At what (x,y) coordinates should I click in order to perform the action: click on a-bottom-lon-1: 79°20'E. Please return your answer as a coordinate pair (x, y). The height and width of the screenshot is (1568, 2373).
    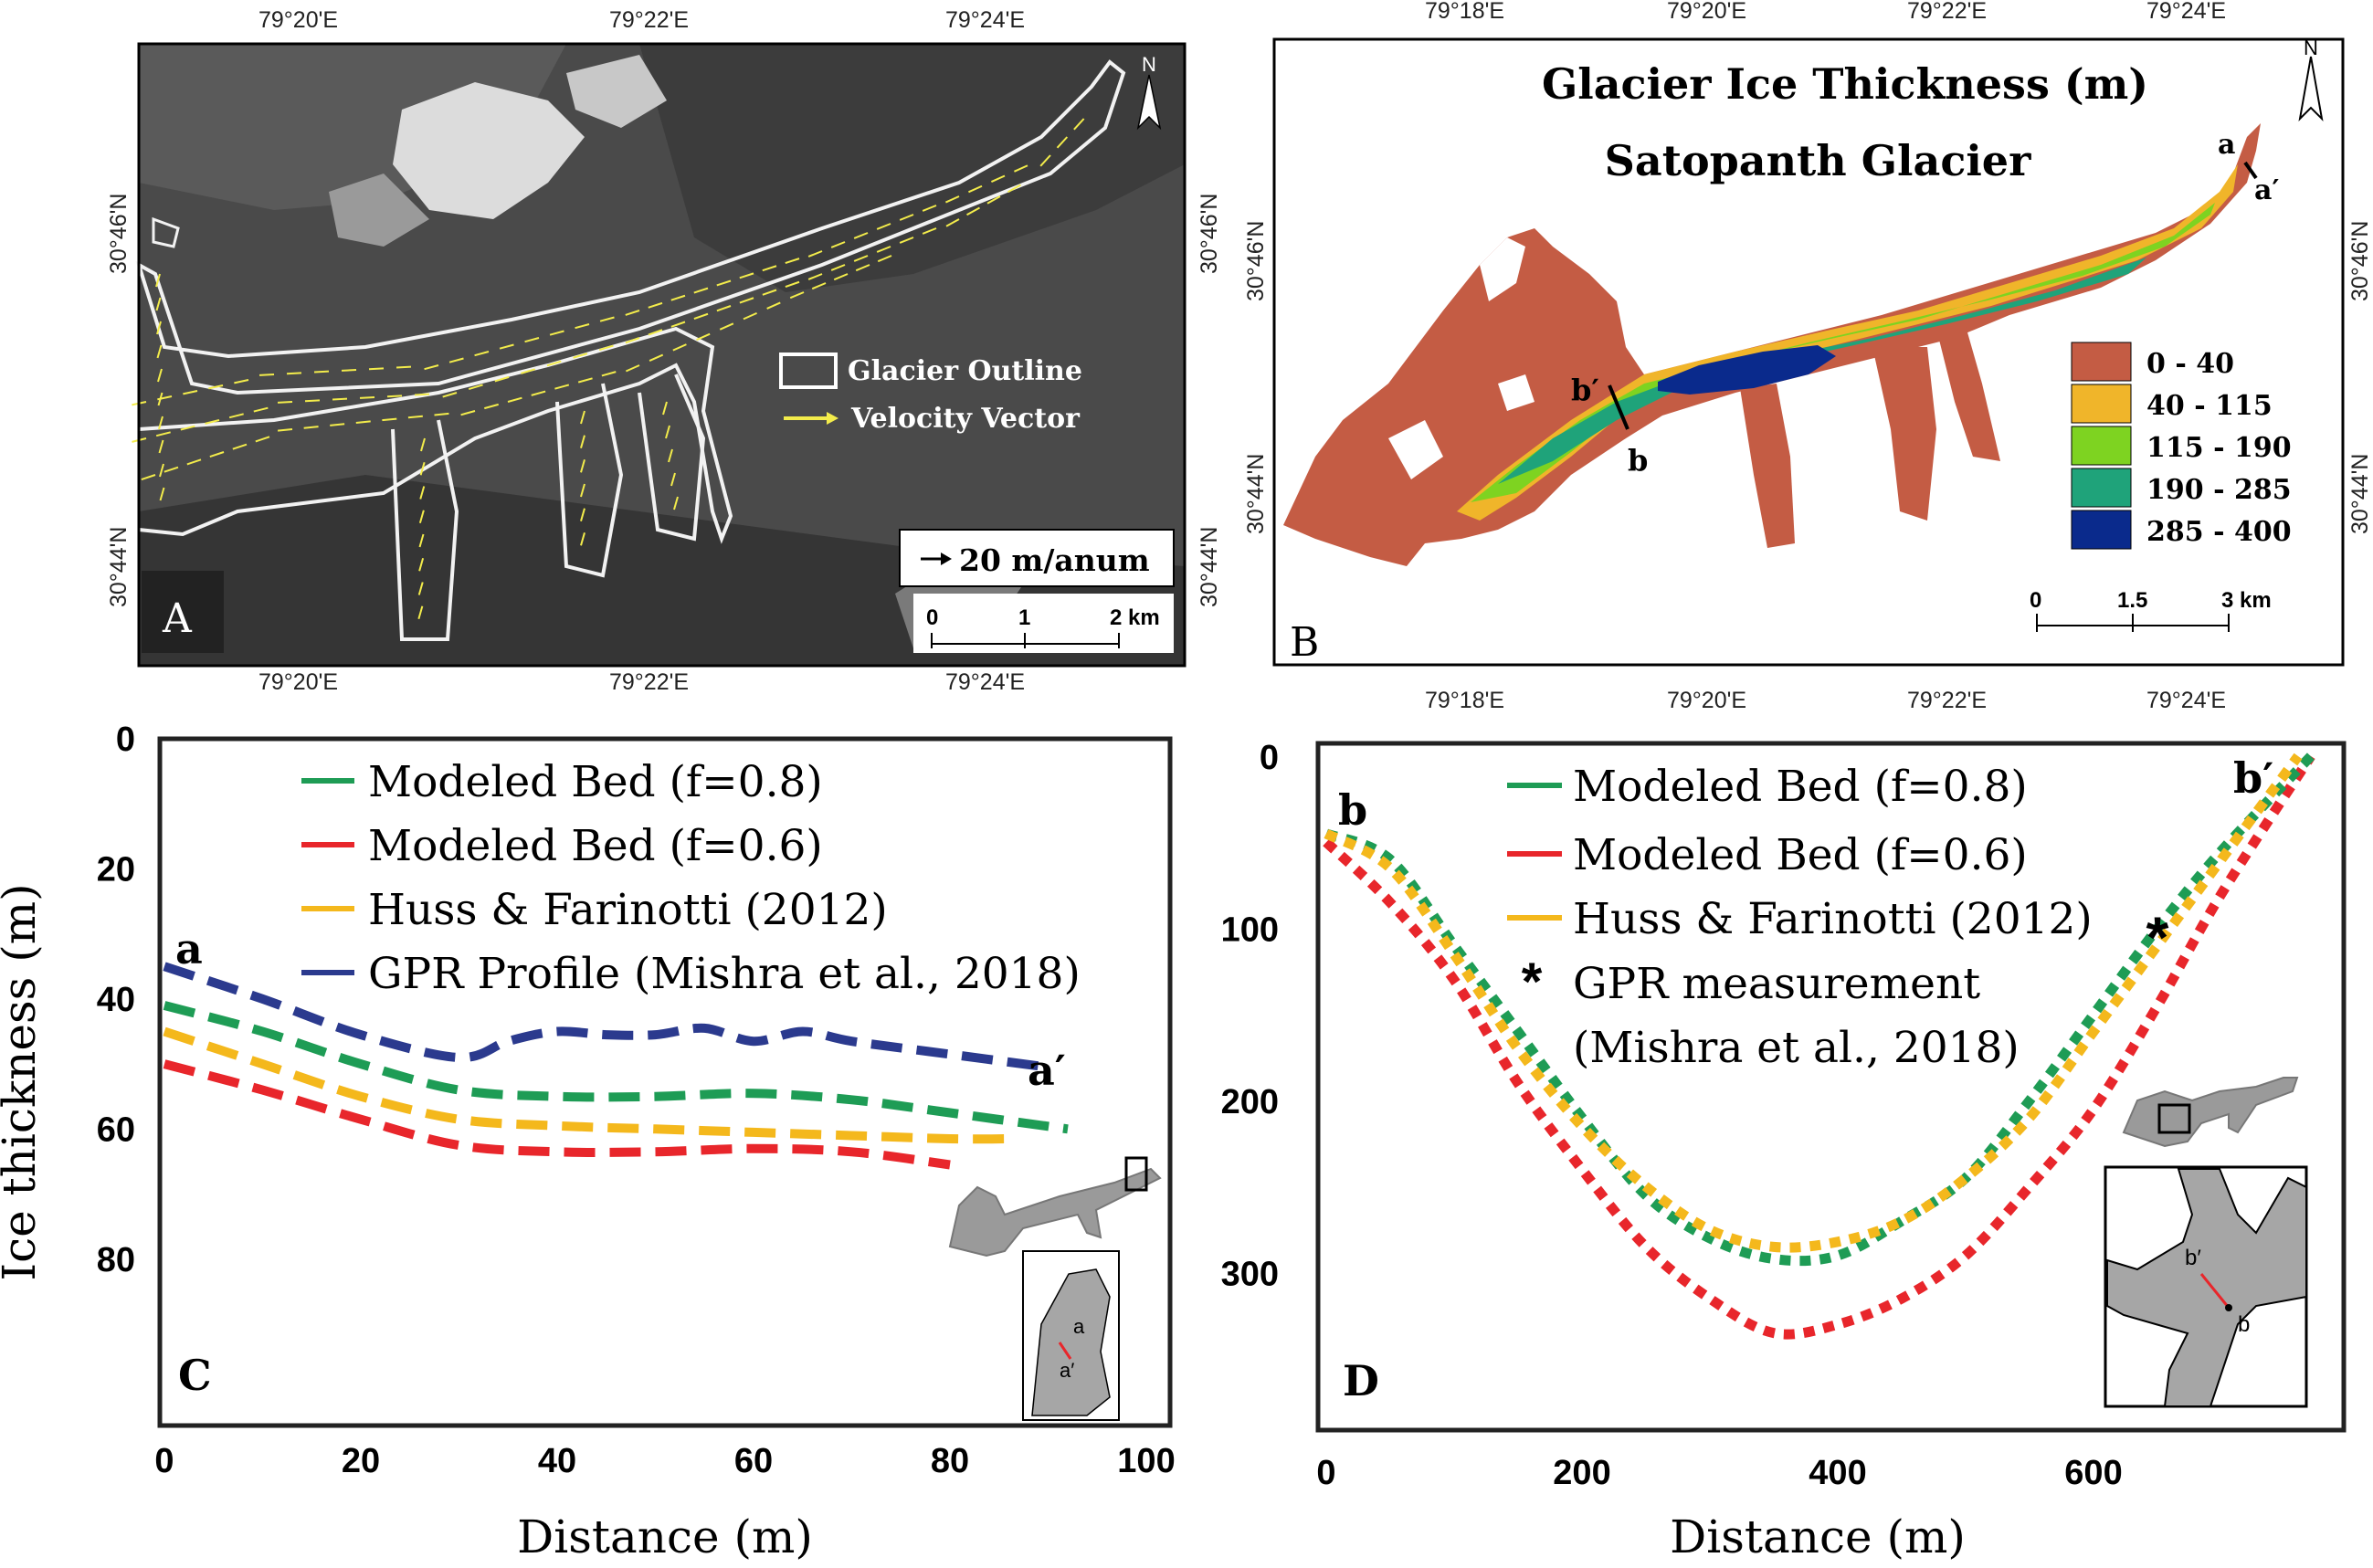
    Looking at the image, I should click on (298, 682).